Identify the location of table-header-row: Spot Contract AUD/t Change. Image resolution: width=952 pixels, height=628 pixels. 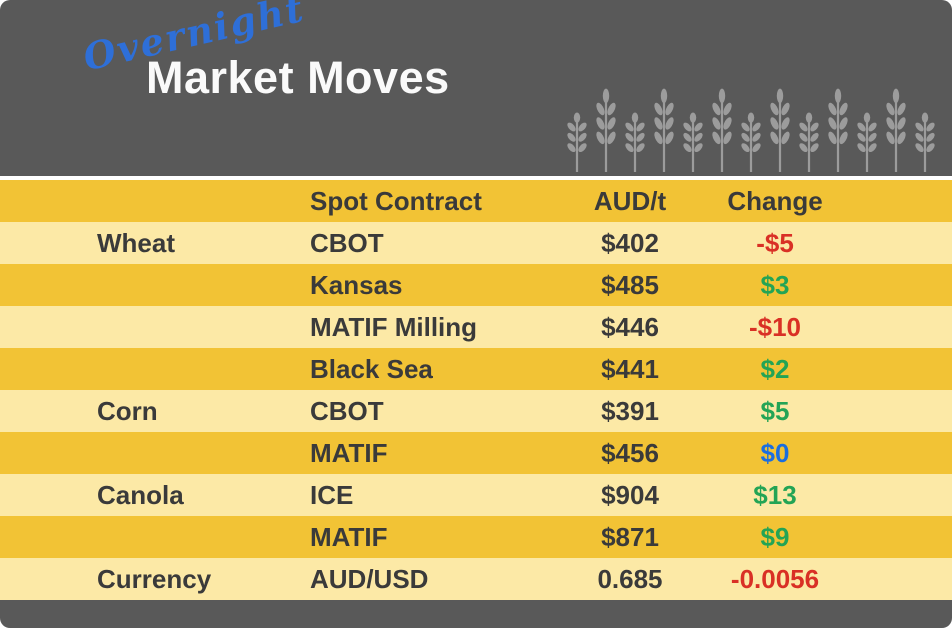
(476, 201).